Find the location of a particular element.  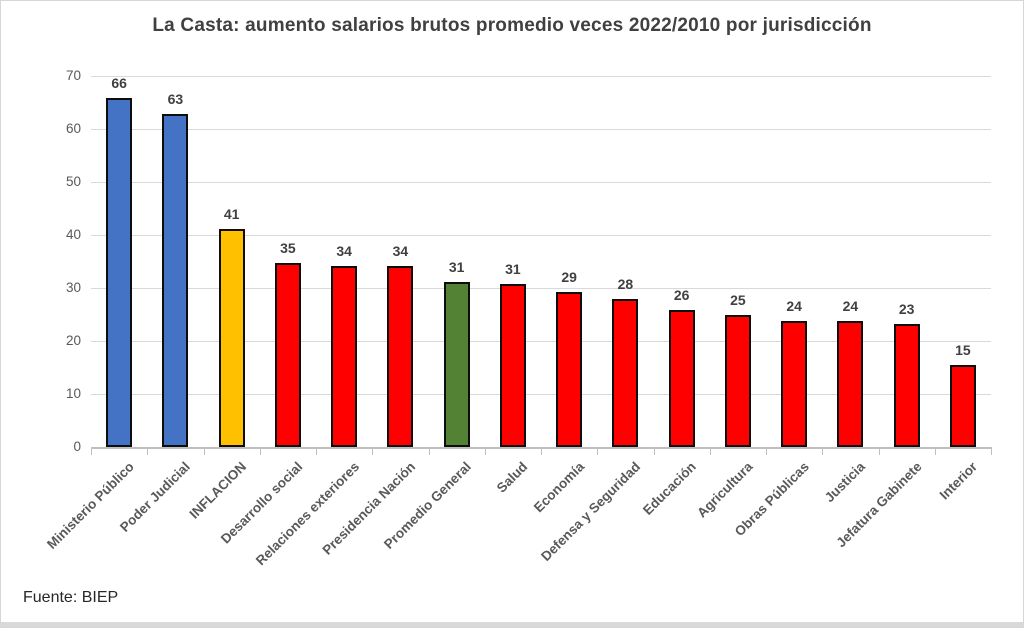

y-axis-label: 30 is located at coordinates (73, 287).